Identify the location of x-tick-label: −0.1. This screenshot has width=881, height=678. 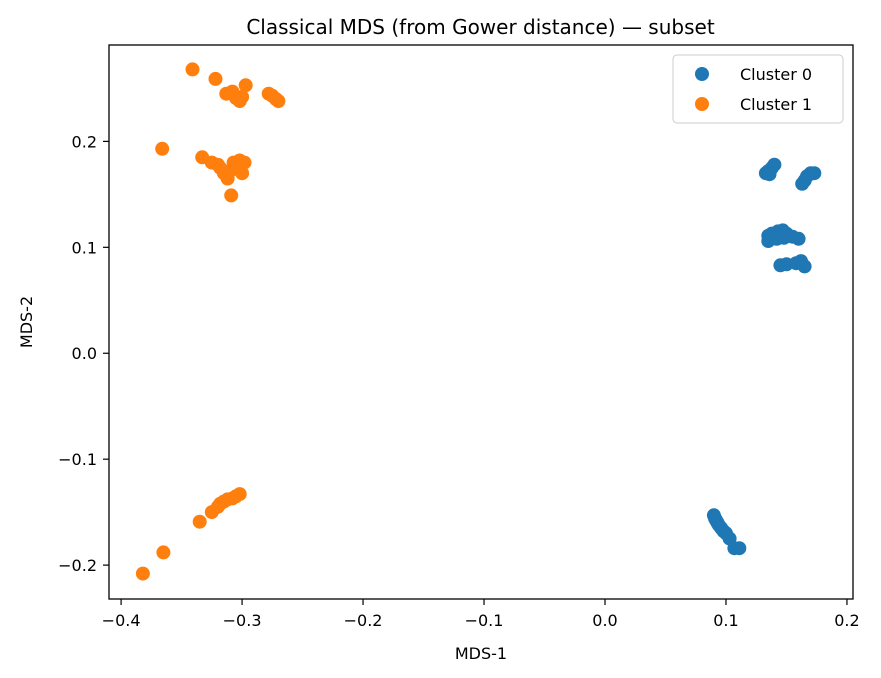
(484, 620).